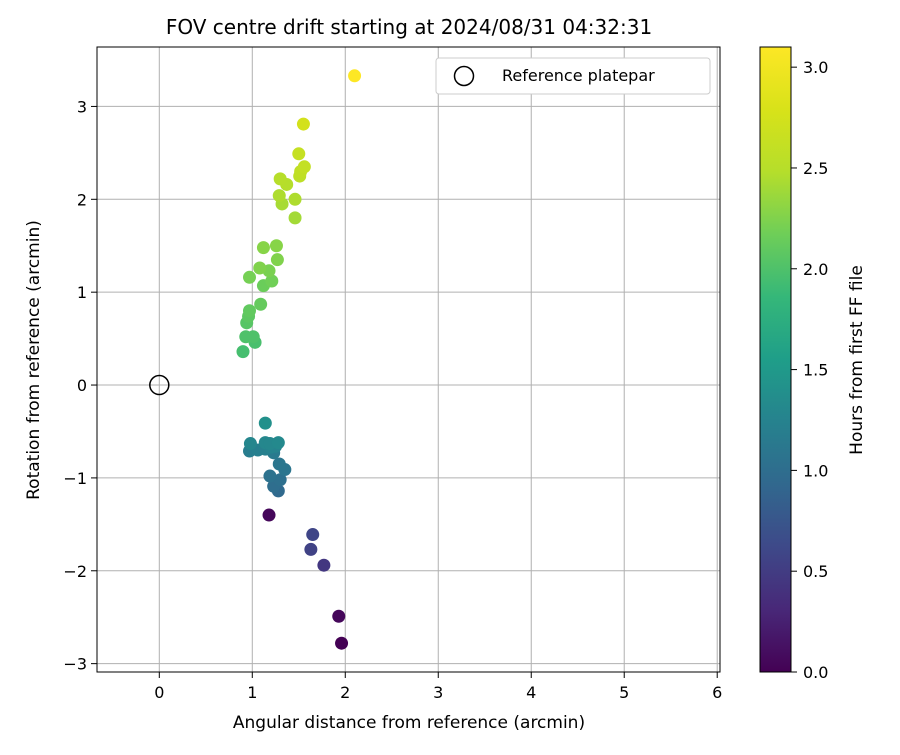  I want to click on y-tick-label: 1, so click(82, 292).